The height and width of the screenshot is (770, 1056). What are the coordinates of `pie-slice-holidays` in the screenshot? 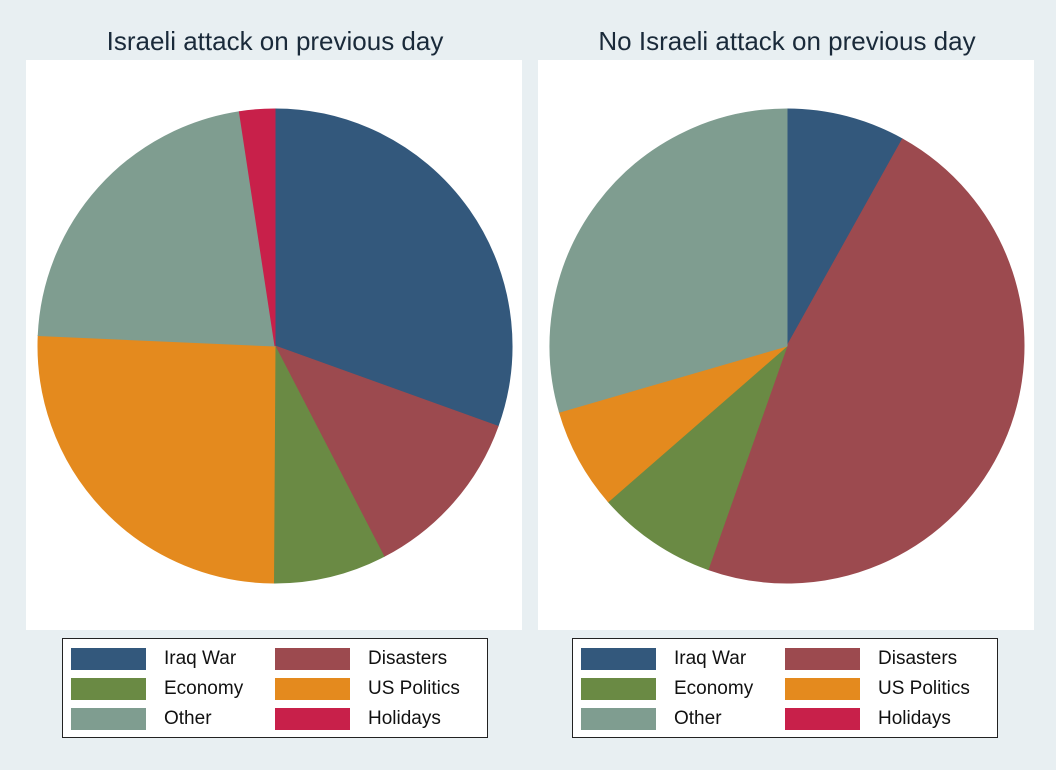 It's located at (257, 227).